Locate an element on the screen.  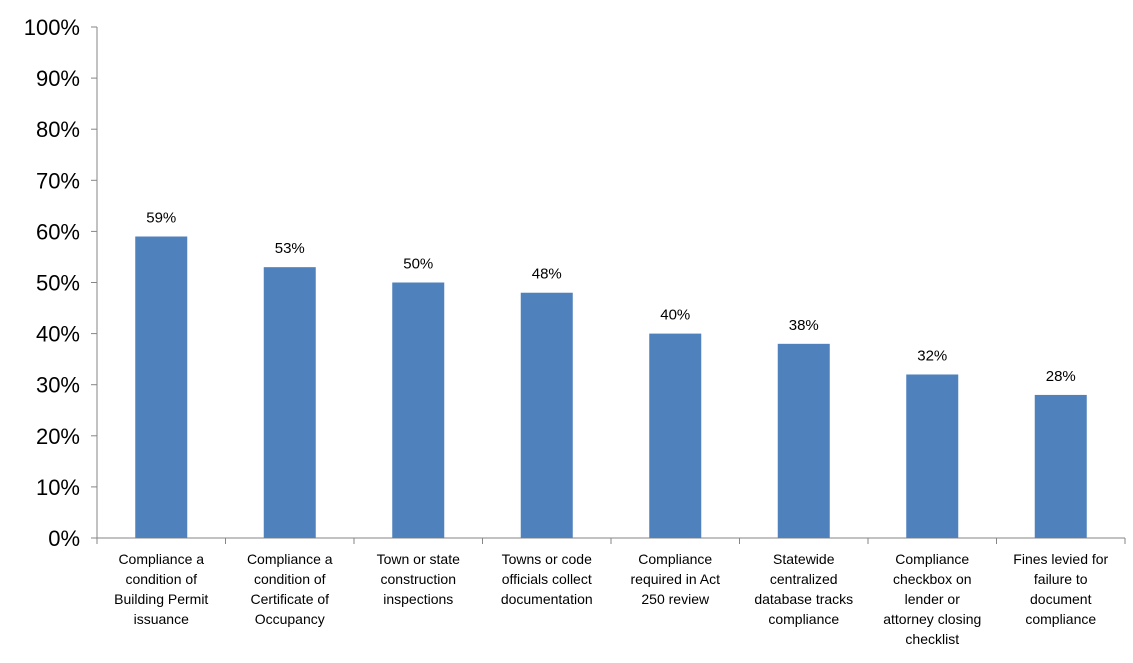
data-label: 32% is located at coordinates (932, 355).